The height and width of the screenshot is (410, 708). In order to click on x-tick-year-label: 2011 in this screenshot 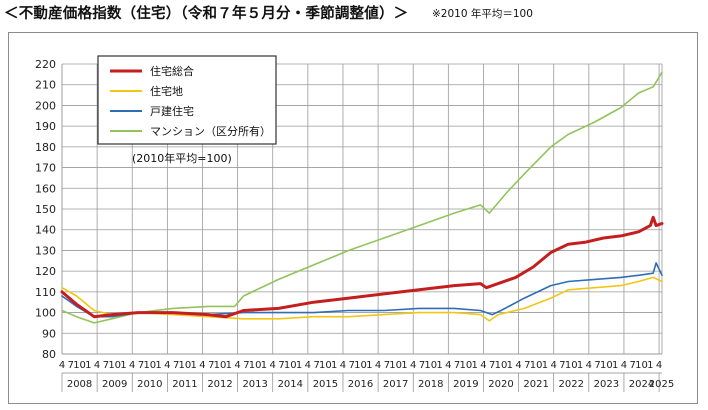, I will do `click(184, 384)`.